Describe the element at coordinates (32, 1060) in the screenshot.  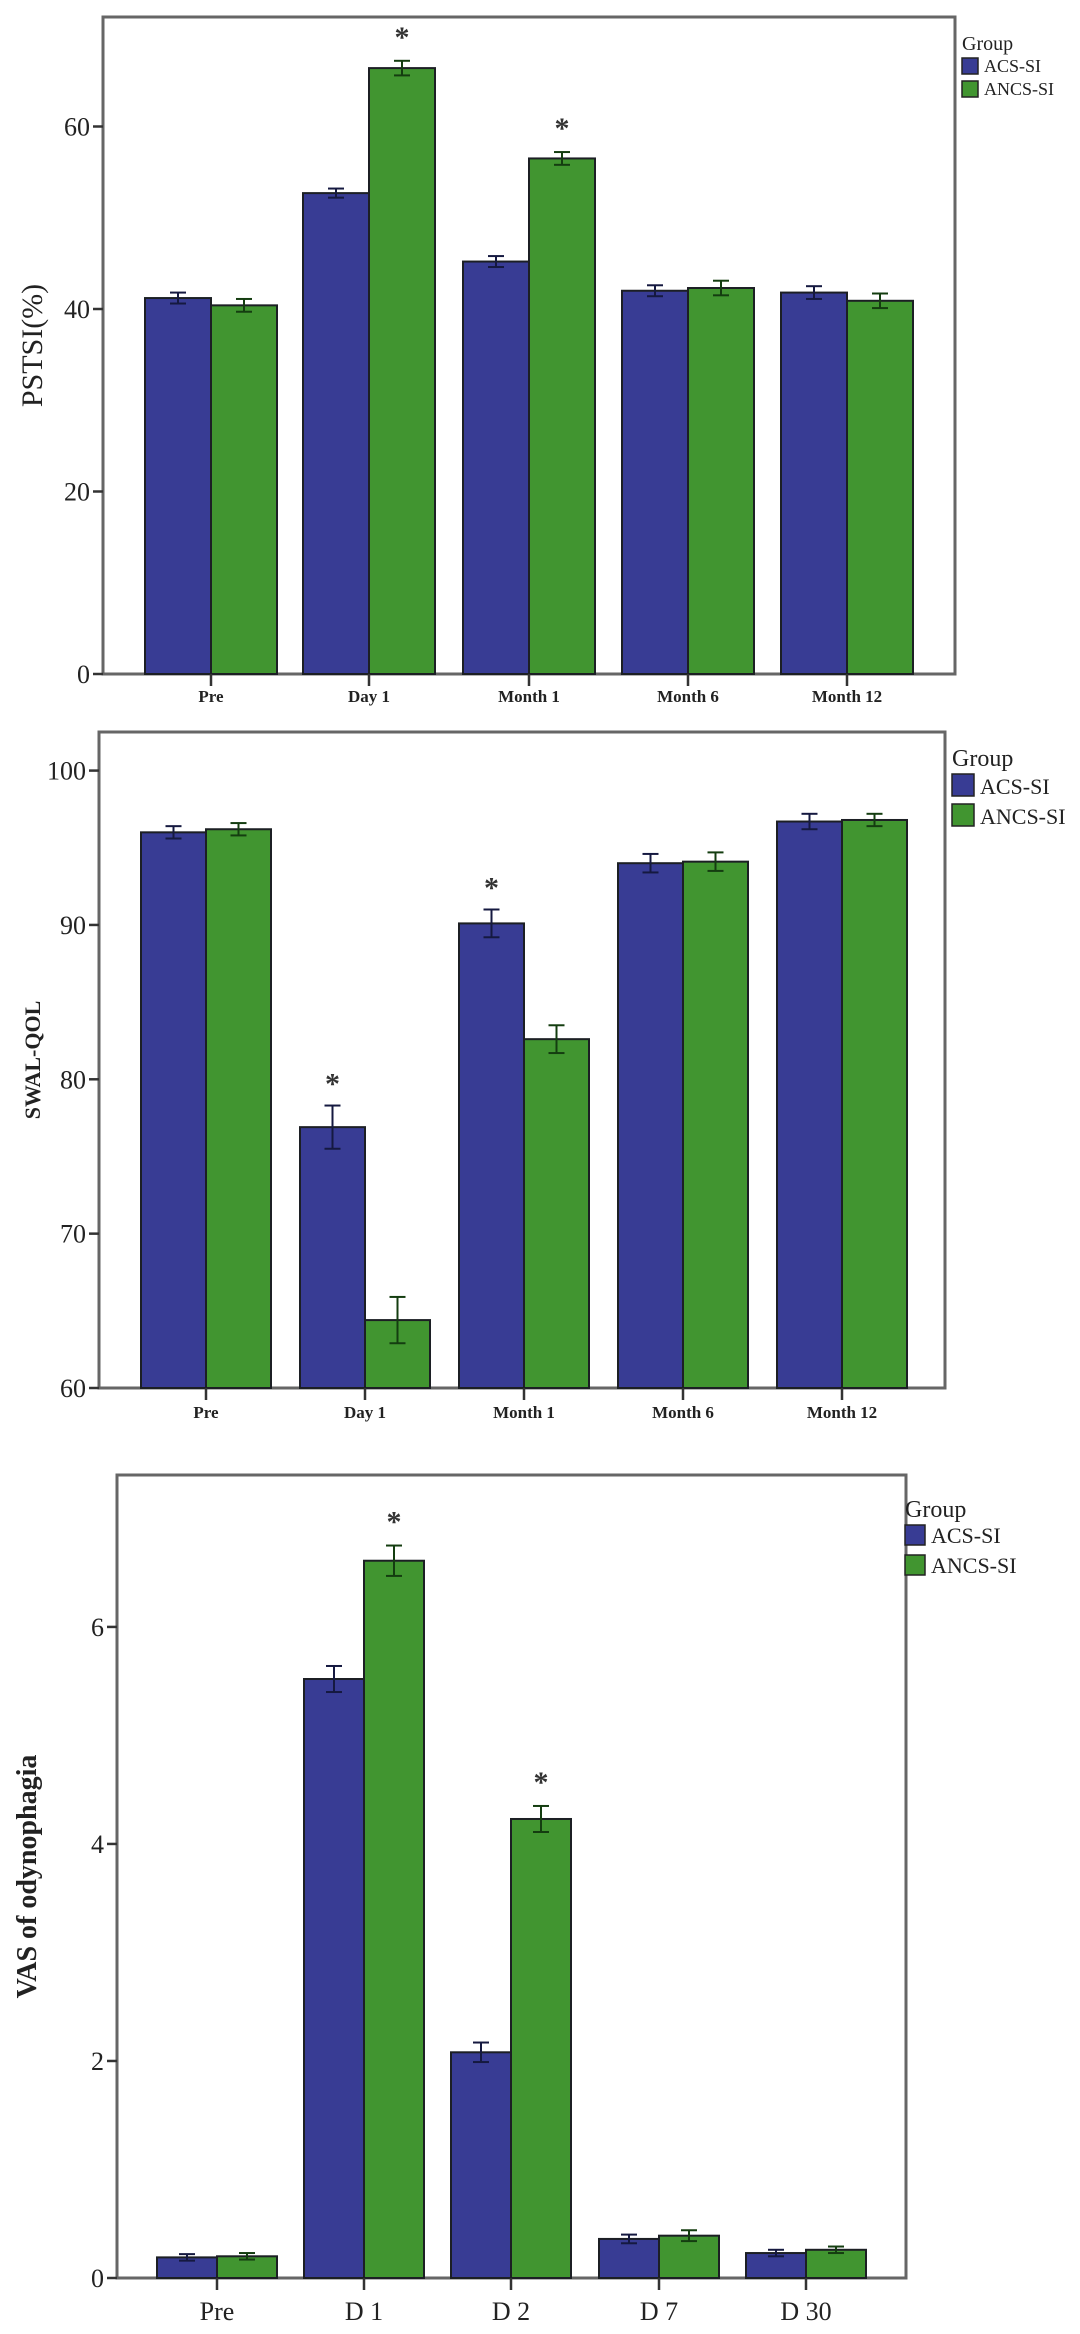
I see `y-axis-title: SWAL-QOL` at that location.